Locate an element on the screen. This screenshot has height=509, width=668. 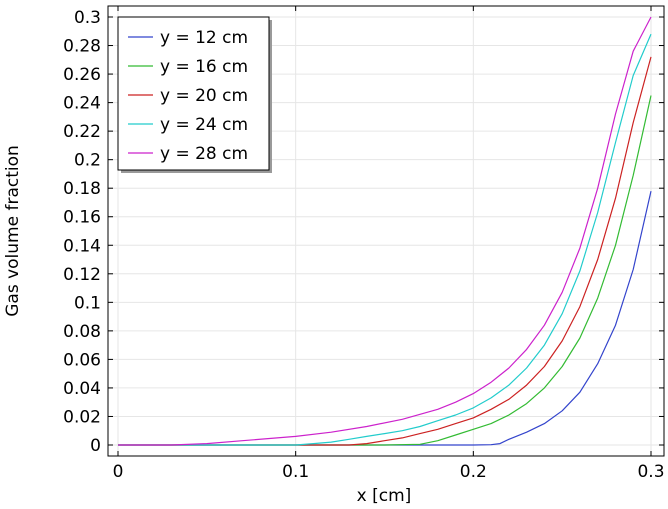
legend-label-1: y = 12 cm is located at coordinates (204, 38).